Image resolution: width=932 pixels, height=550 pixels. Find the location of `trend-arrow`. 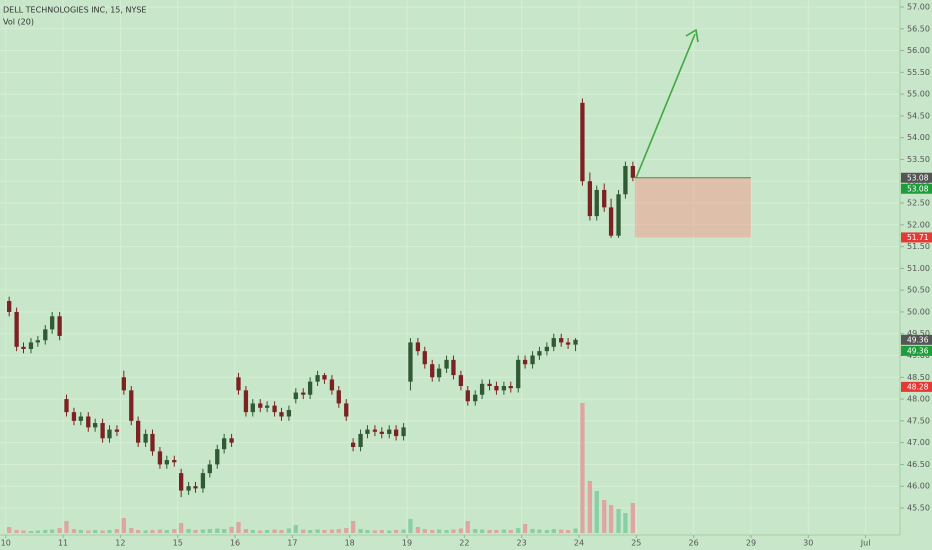

trend-arrow is located at coordinates (665, 106).